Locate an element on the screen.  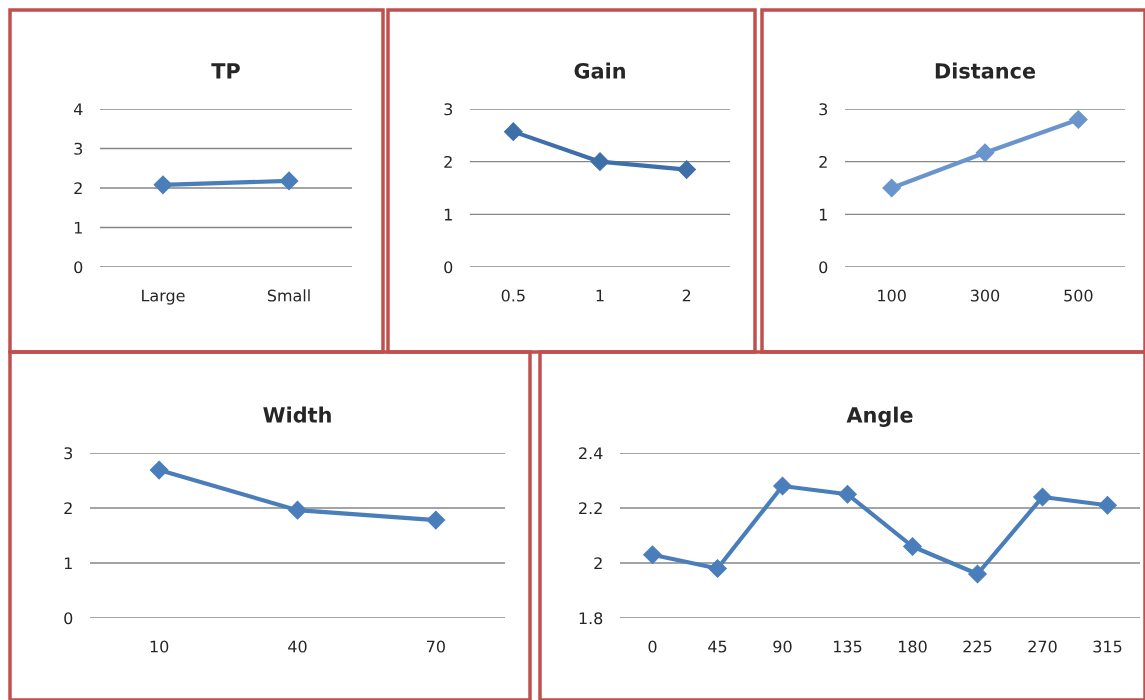
x-tick-label: 0.5 is located at coordinates (513, 295).